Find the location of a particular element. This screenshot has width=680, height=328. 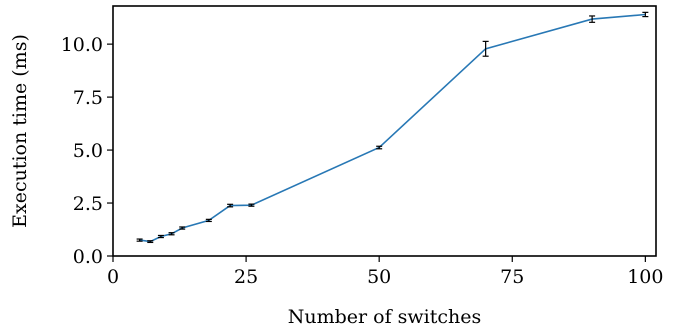

x-tick-label: 100 is located at coordinates (645, 277).